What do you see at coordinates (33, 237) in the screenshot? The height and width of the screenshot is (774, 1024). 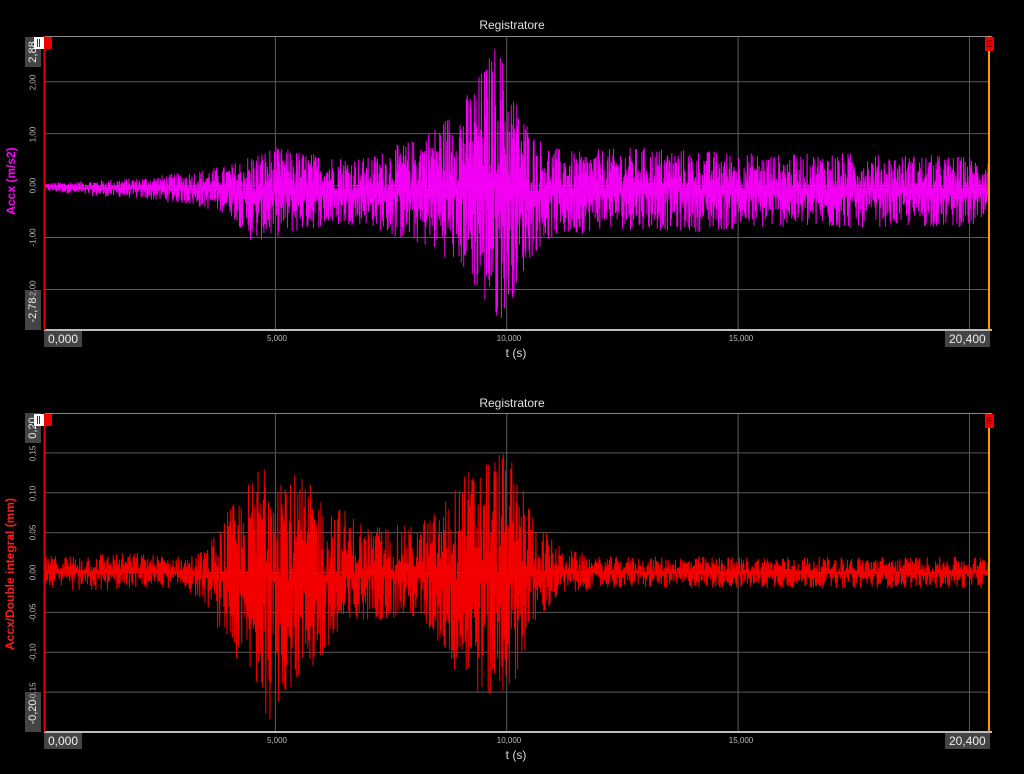 I see `y-tick-label: -1,00` at bounding box center [33, 237].